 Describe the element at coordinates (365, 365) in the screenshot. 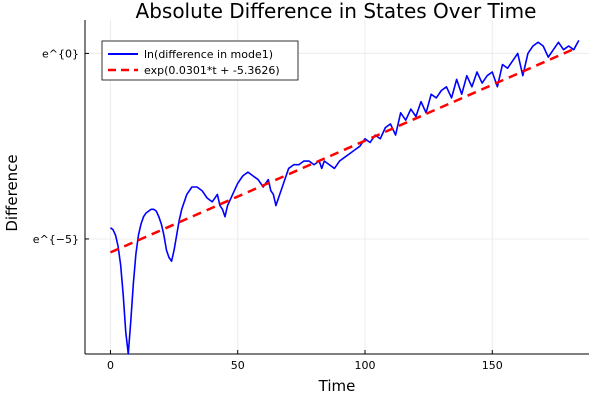

I see `x-tick-label: 100` at that location.